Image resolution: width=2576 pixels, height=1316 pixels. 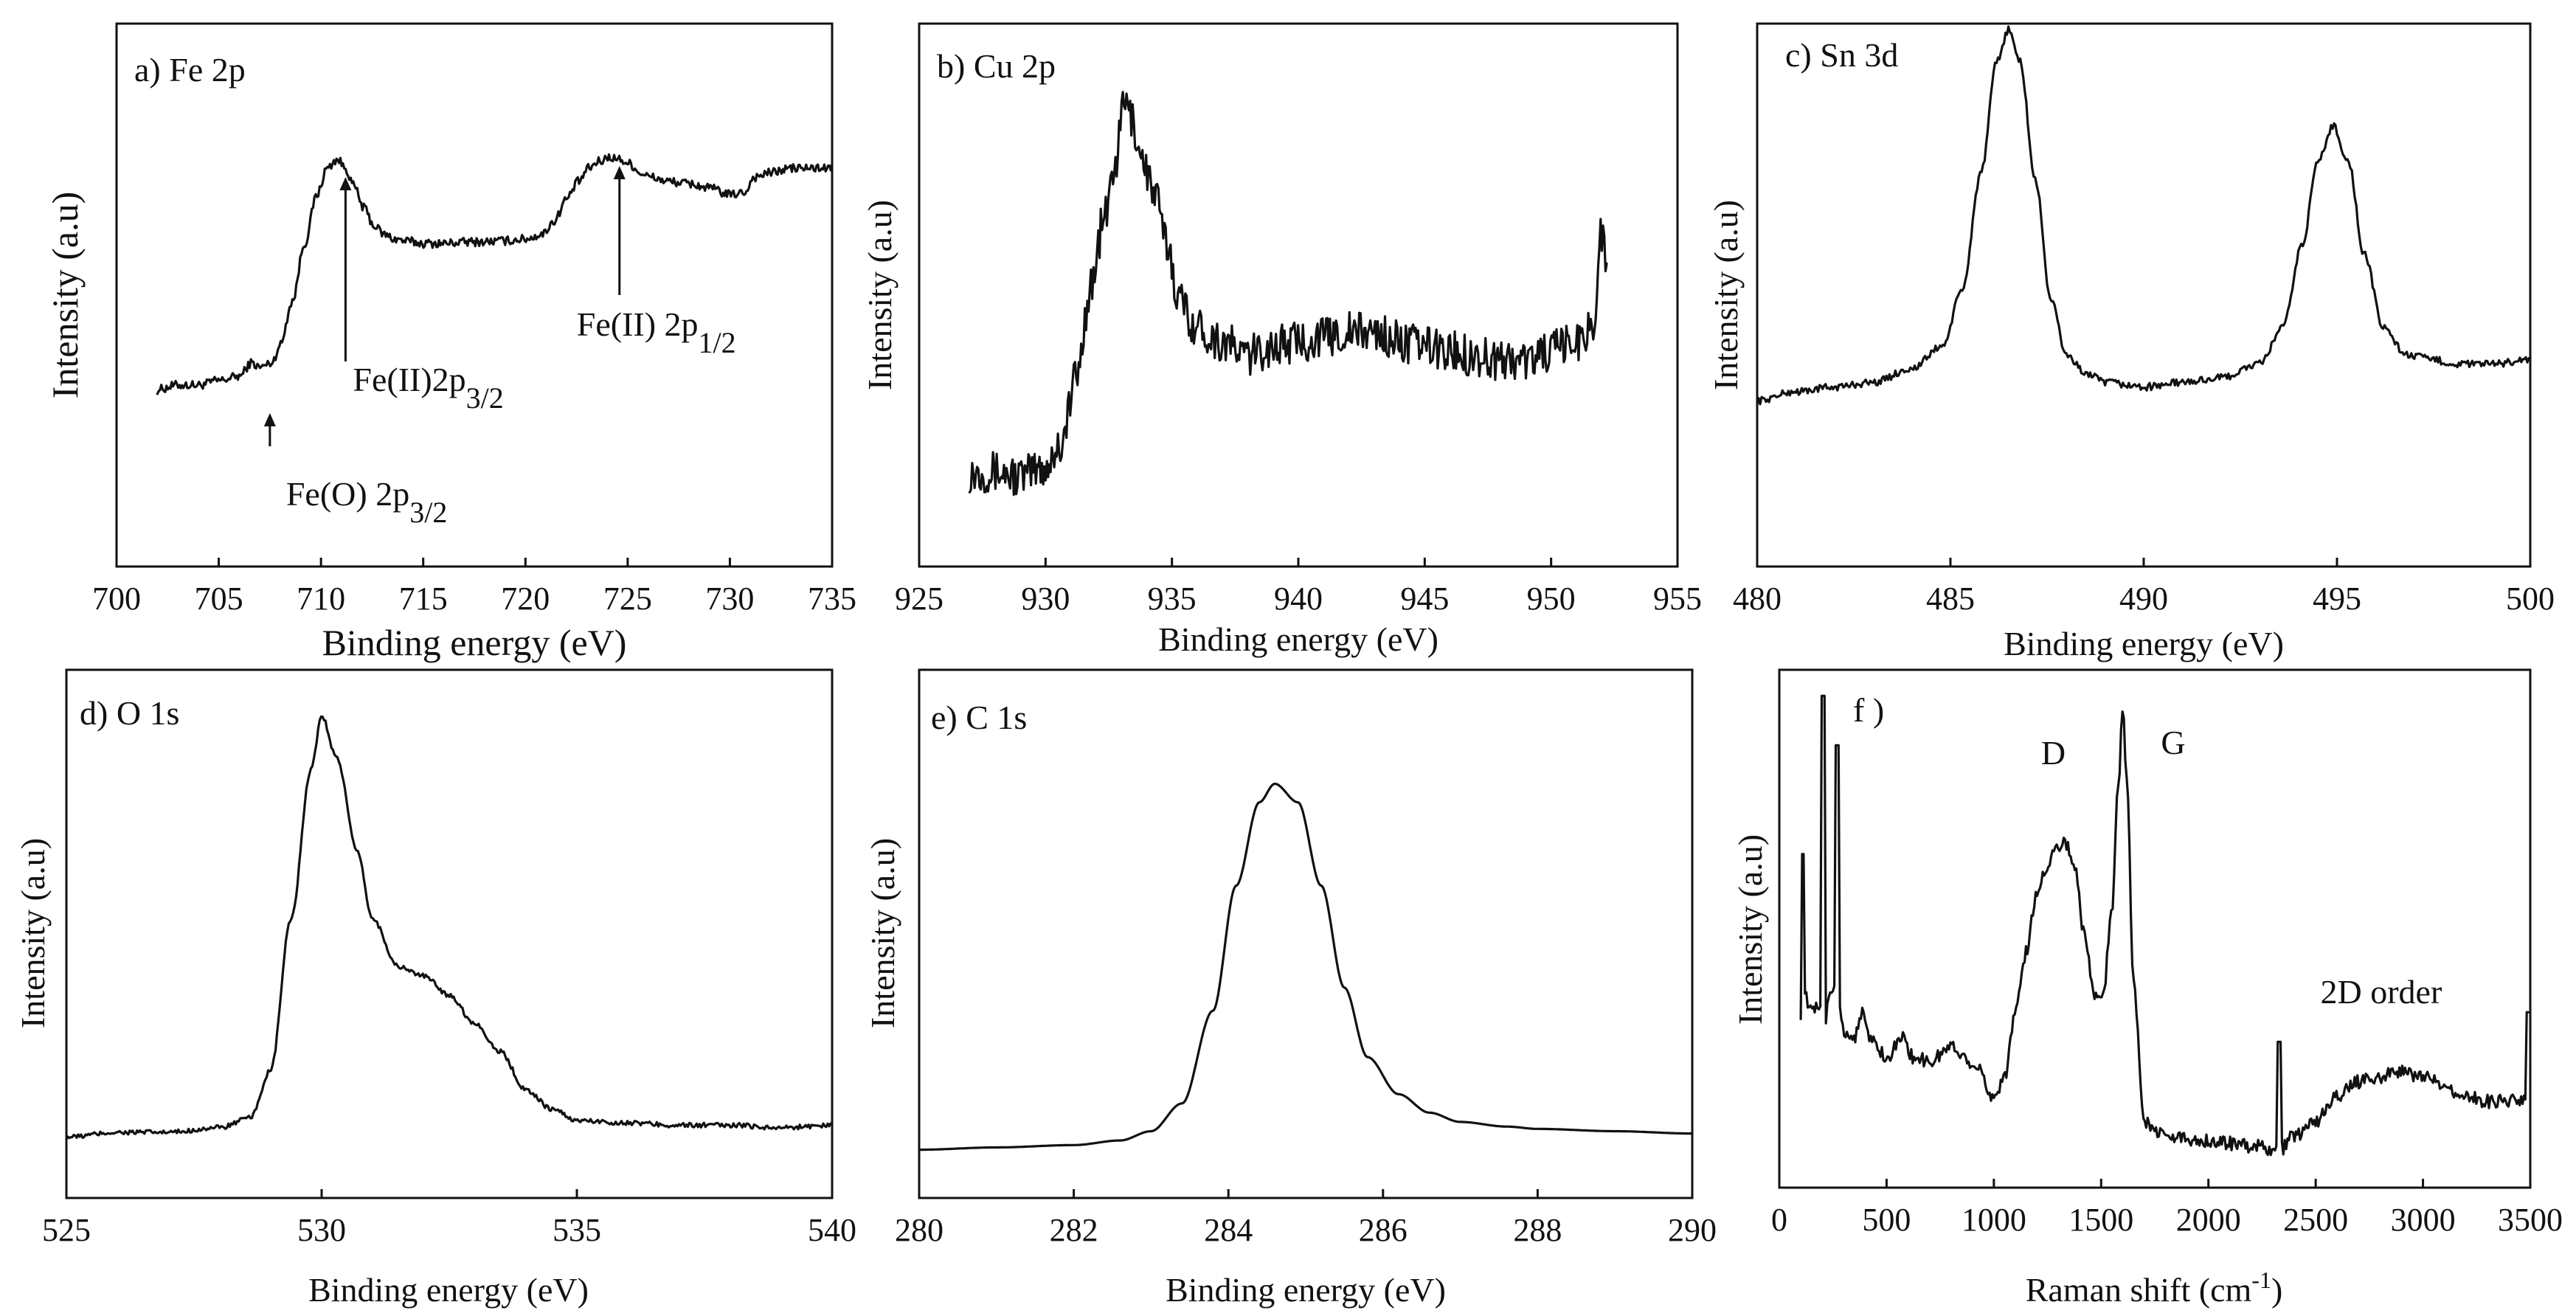 I want to click on panel-c-xtick-label: 495, so click(x=2337, y=599).